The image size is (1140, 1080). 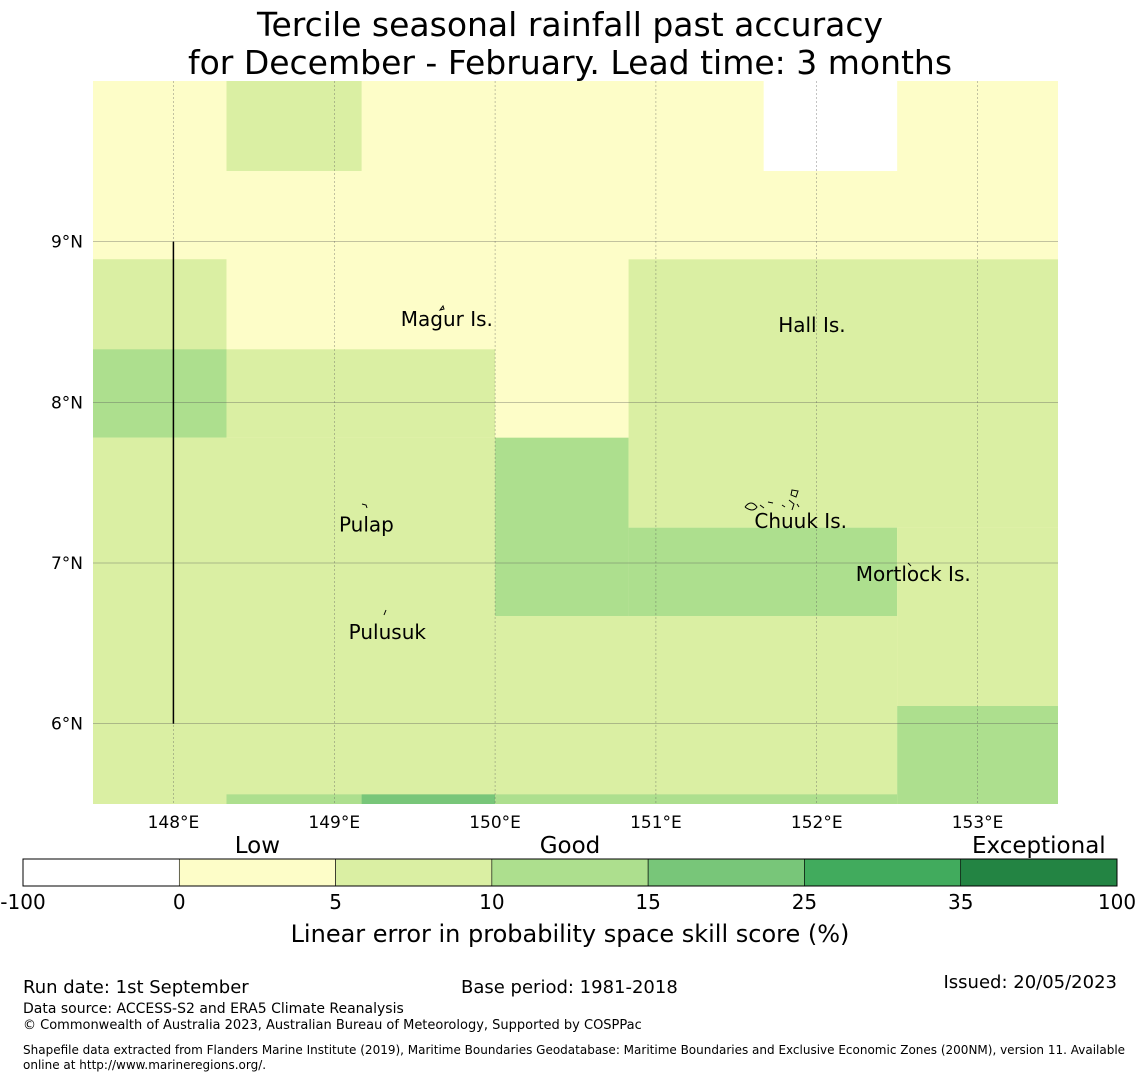 What do you see at coordinates (491, 902) in the screenshot?
I see `colorbar-tick-label: 10` at bounding box center [491, 902].